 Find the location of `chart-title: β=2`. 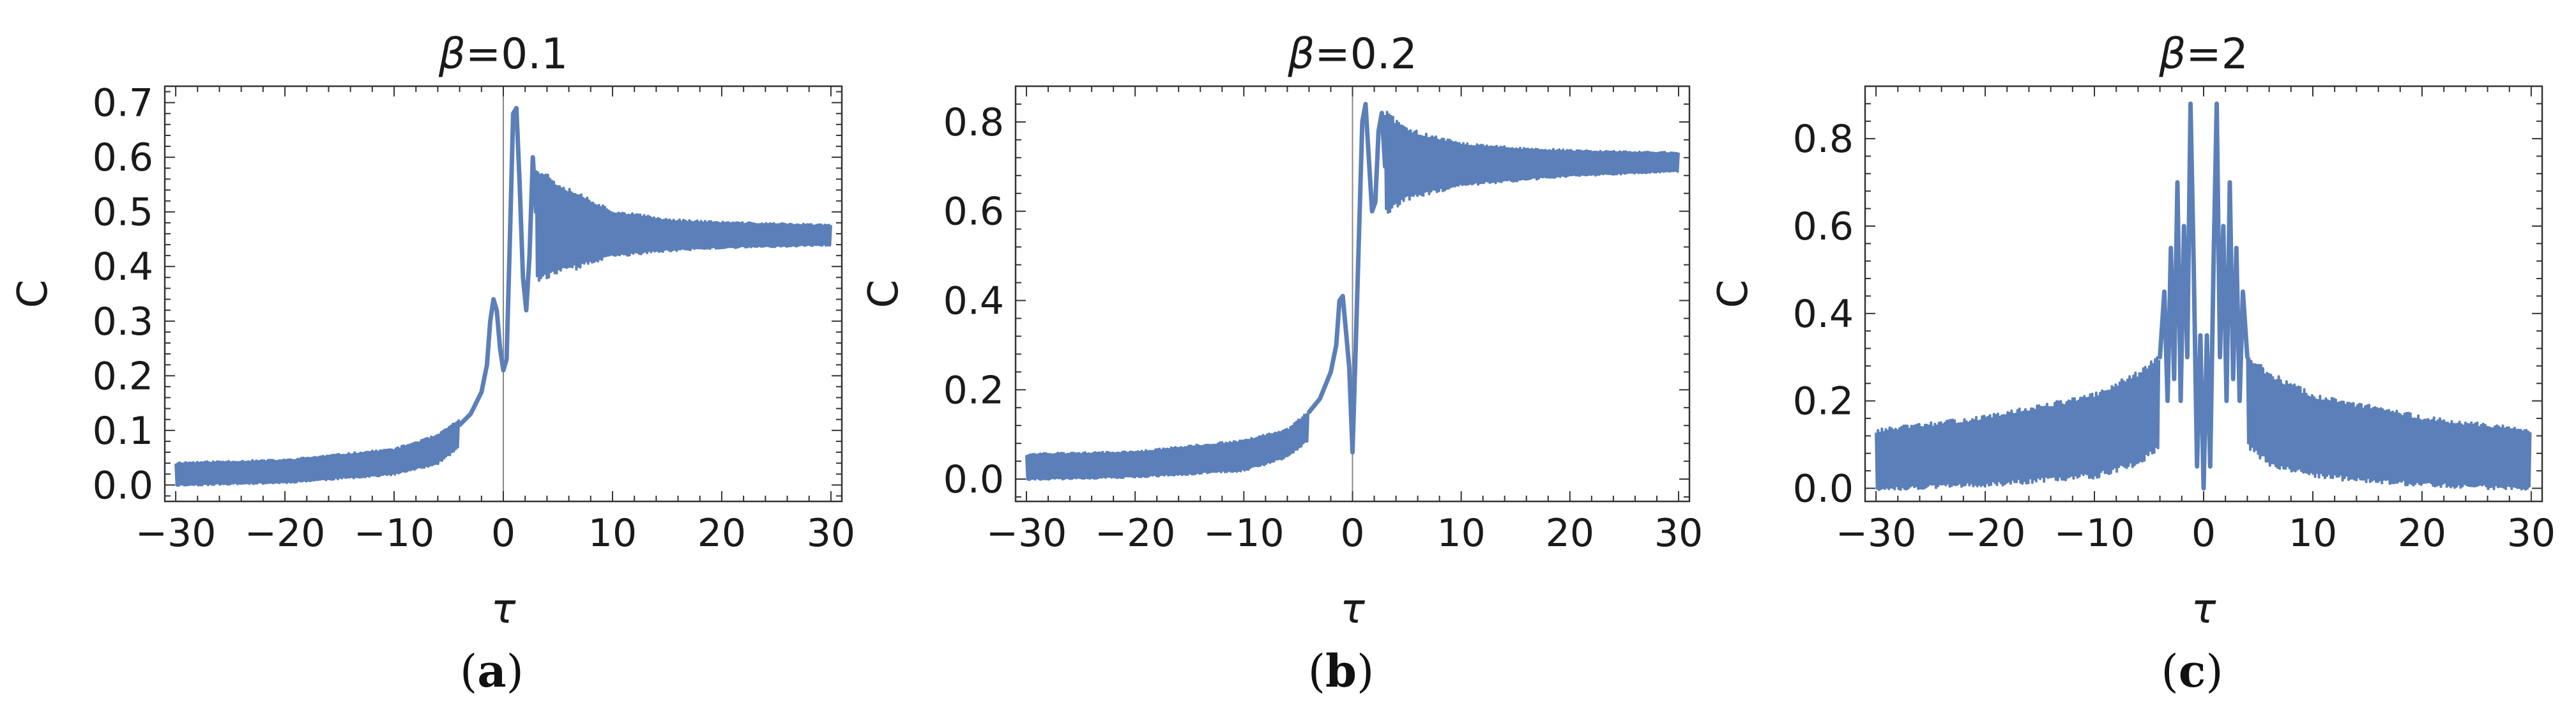

chart-title: β=2 is located at coordinates (2203, 54).